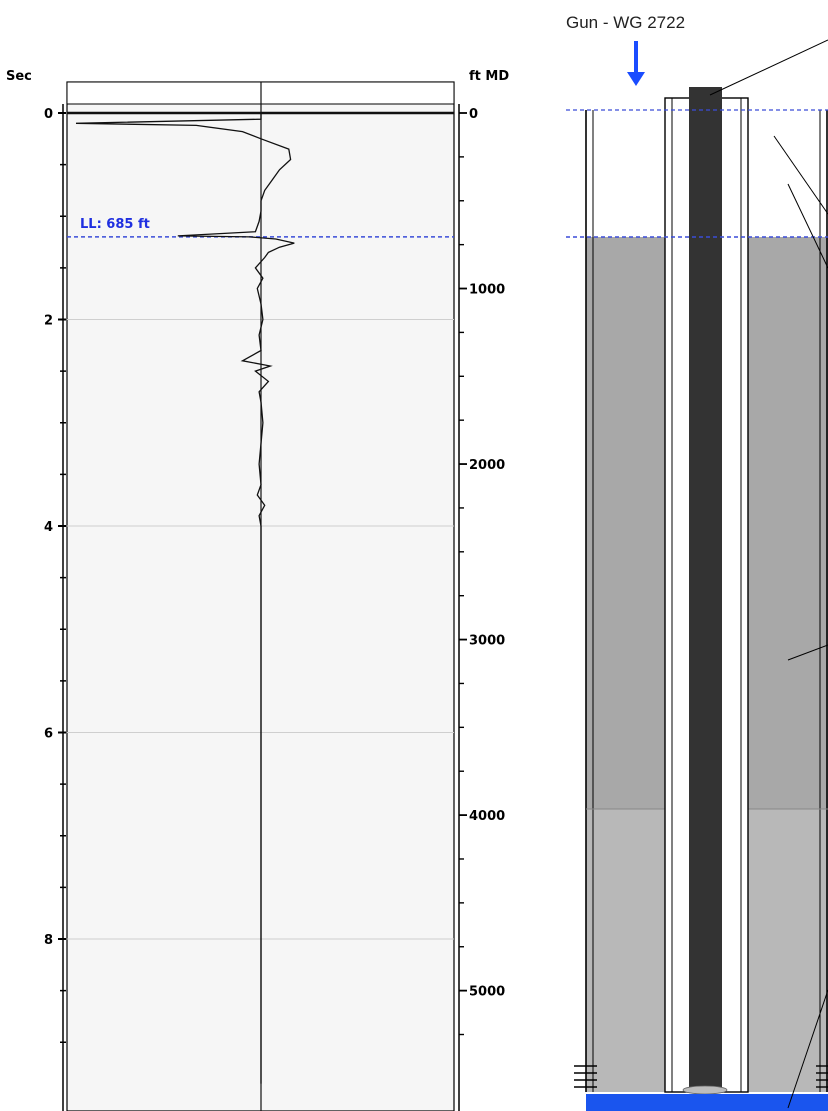 The width and height of the screenshot is (828, 1111). Describe the element at coordinates (487, 816) in the screenshot. I see `right-tick-label: 4000` at that location.